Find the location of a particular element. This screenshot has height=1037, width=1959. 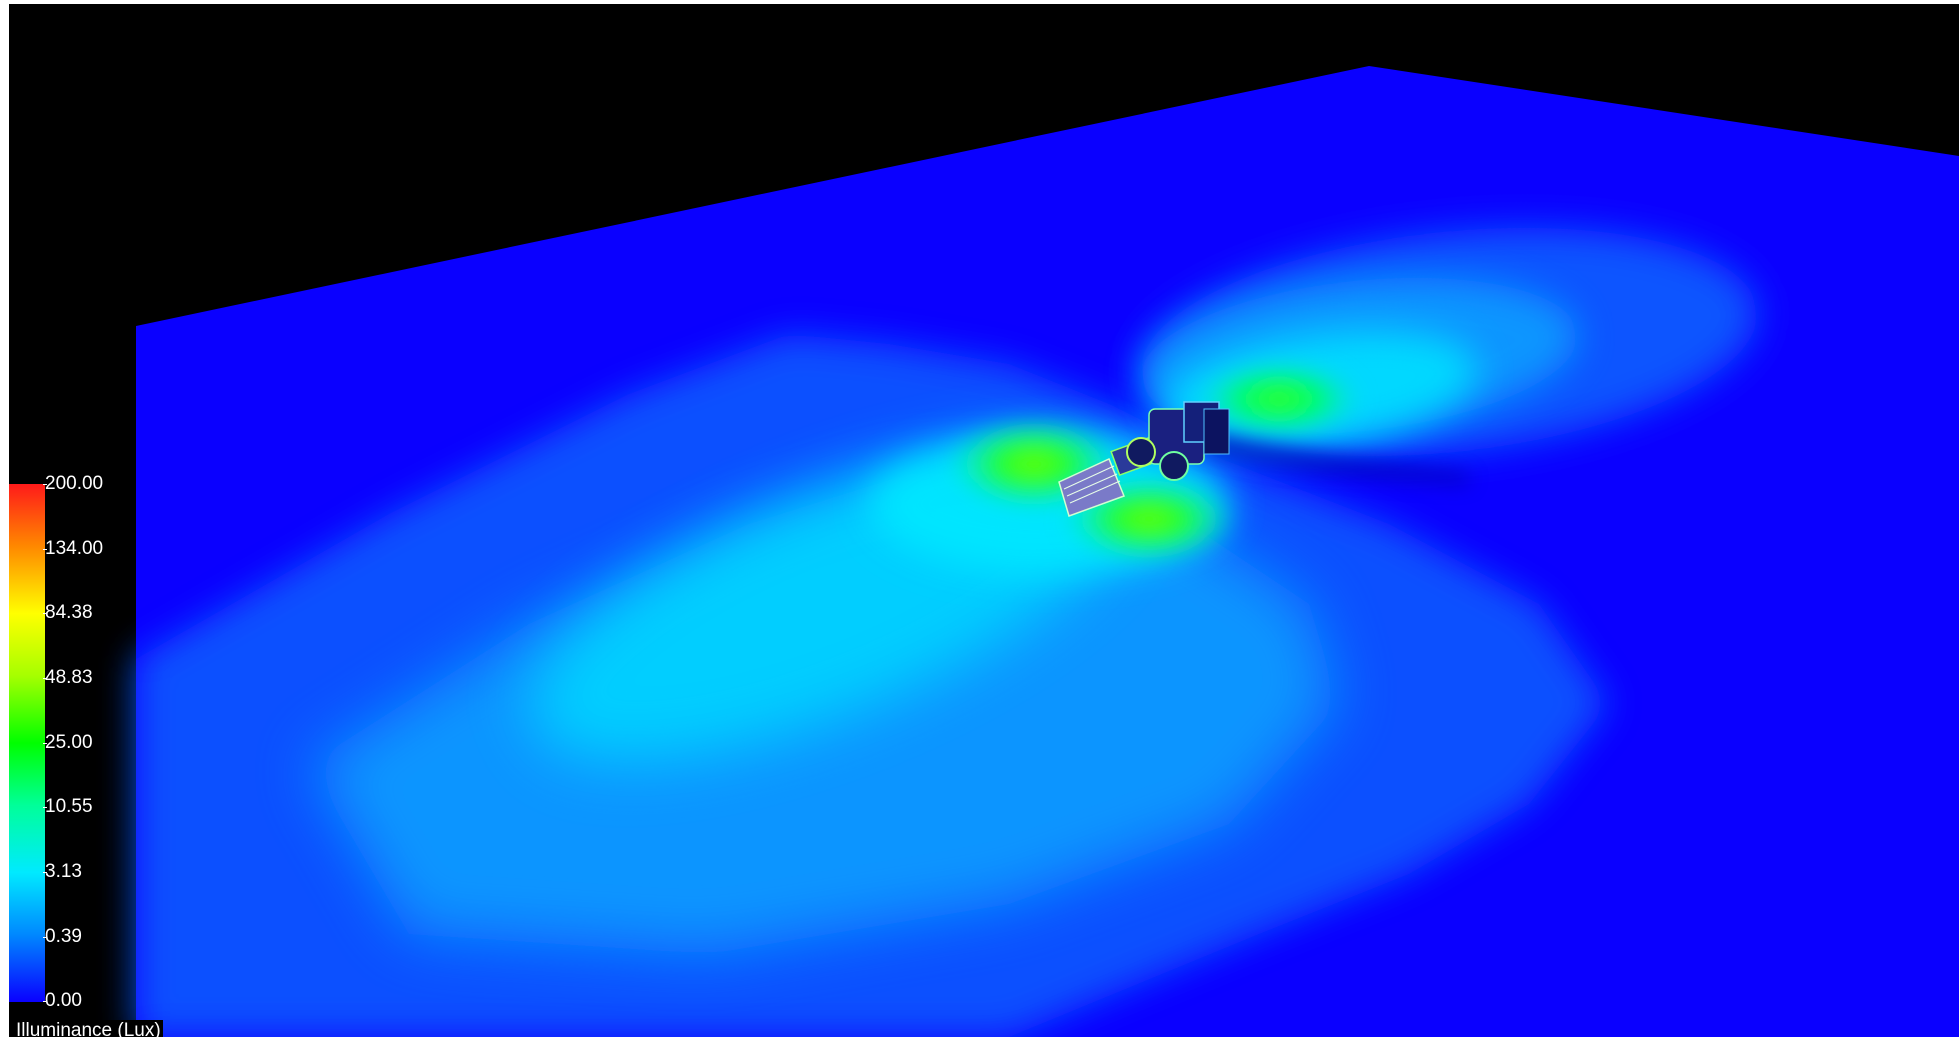

legend-label-200: 200.00 is located at coordinates (74, 483).